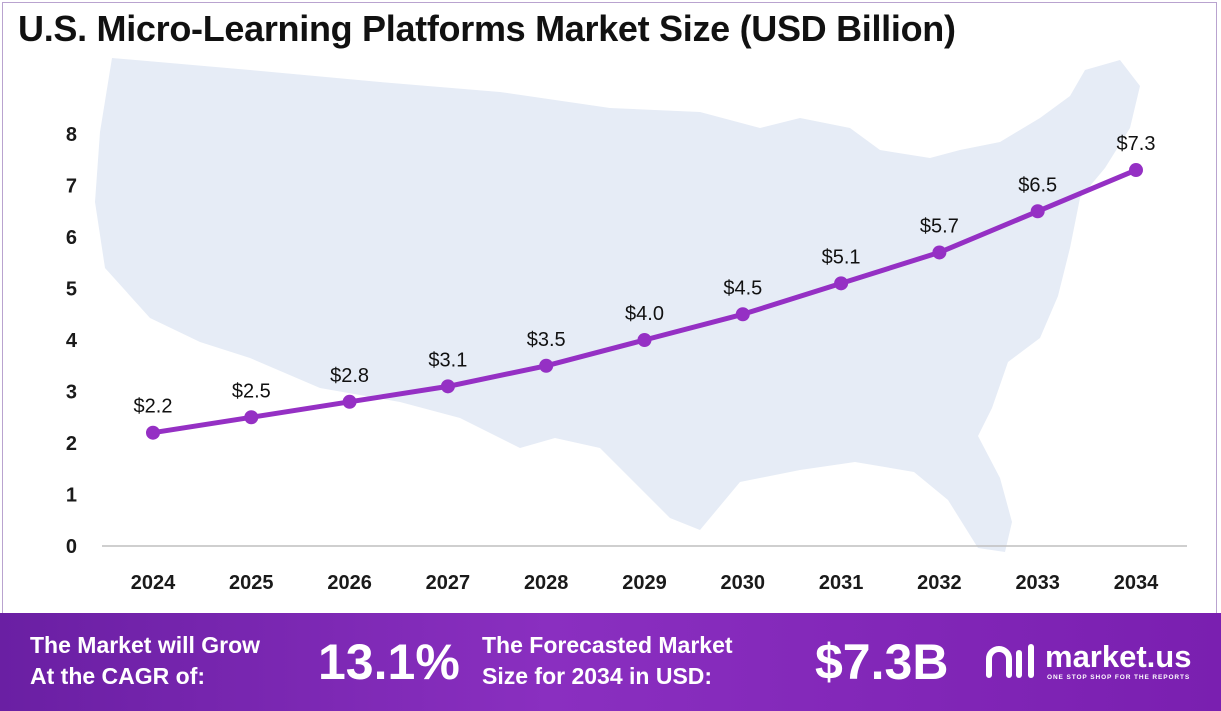  I want to click on y-tick-label: 2, so click(71, 444).